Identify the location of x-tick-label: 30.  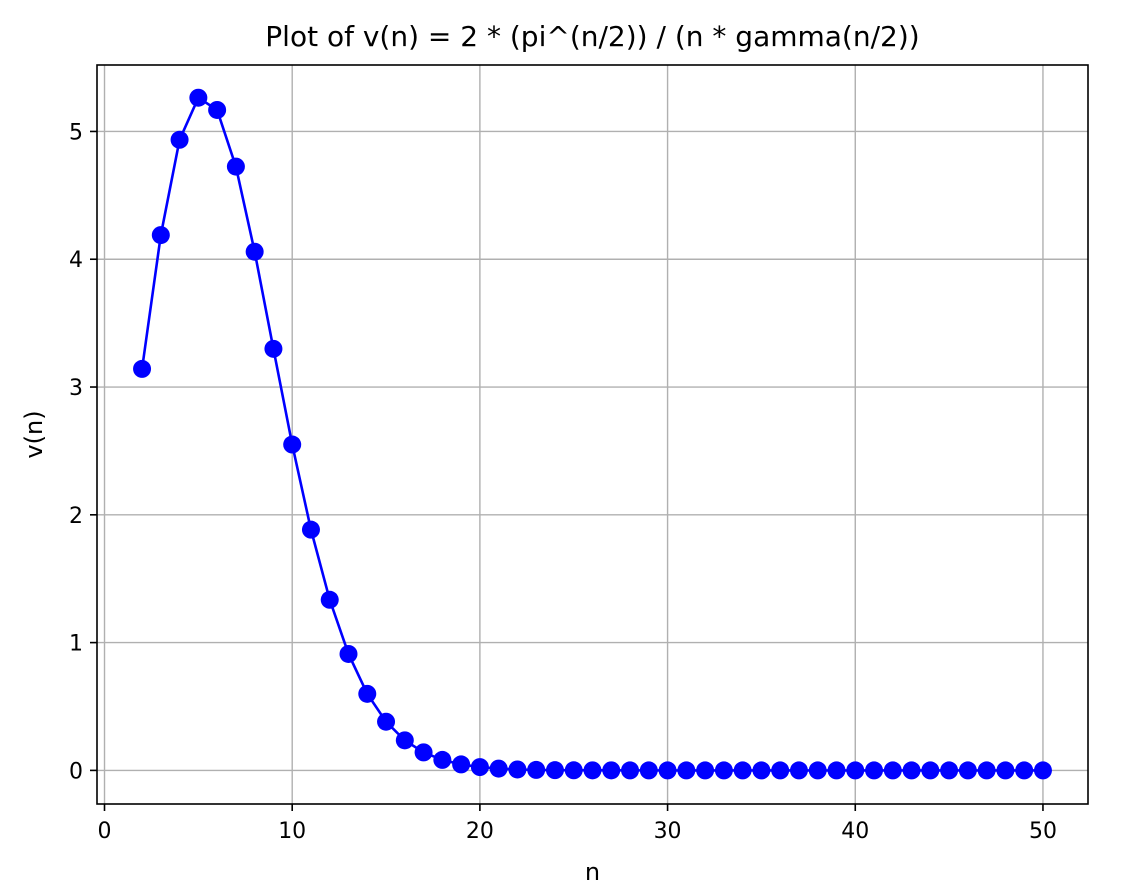
(668, 831).